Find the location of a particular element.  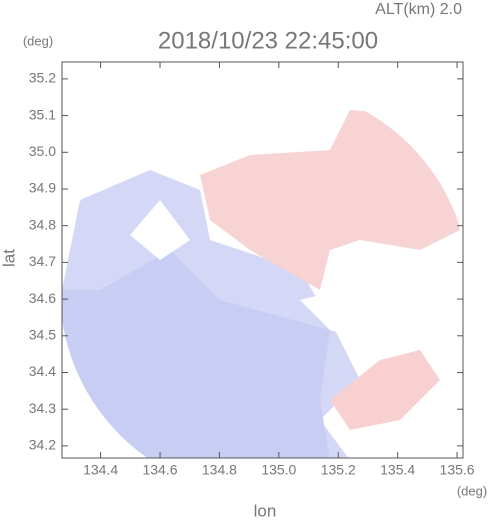

x-tick-label: 135.0 is located at coordinates (278, 470).